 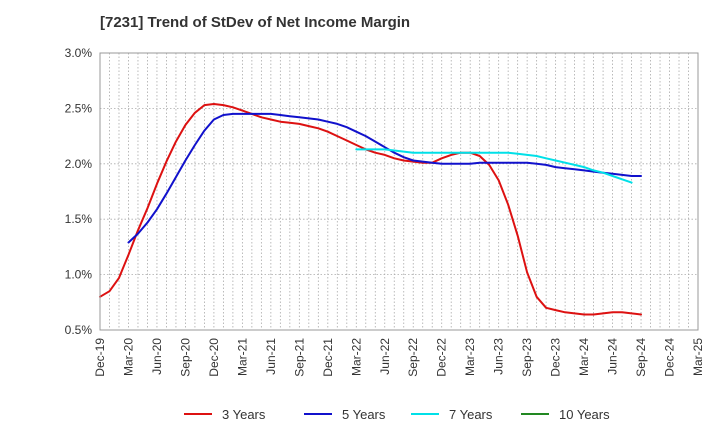 What do you see at coordinates (584, 414) in the screenshot?
I see `legend-label-10-years: 10 Years` at bounding box center [584, 414].